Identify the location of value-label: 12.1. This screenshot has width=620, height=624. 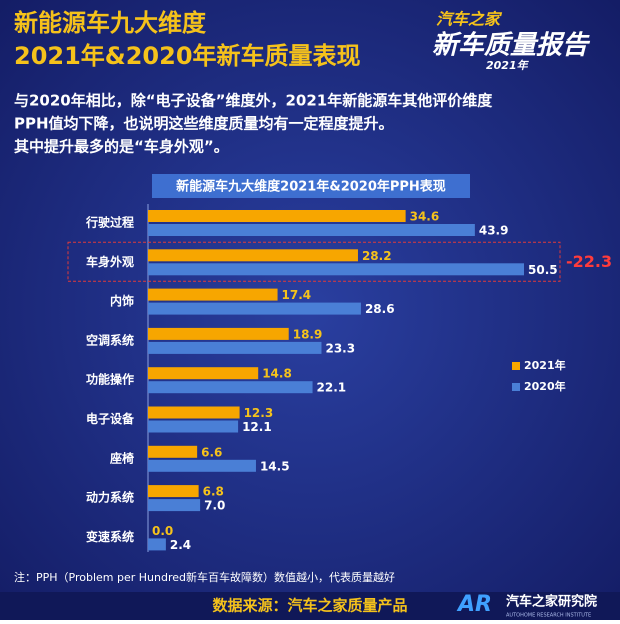
(257, 427).